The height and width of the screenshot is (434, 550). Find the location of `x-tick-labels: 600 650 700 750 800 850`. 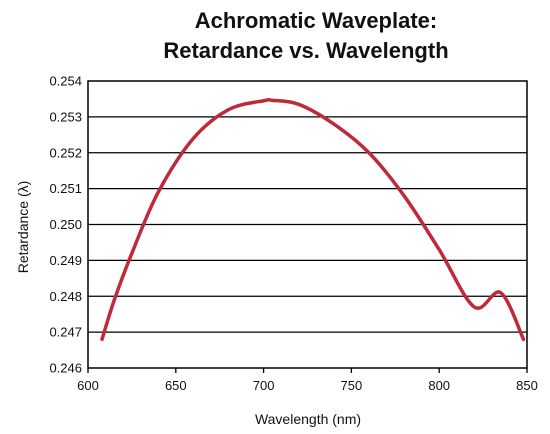

x-tick-labels: 600 650 700 750 800 850 is located at coordinates (307, 380).